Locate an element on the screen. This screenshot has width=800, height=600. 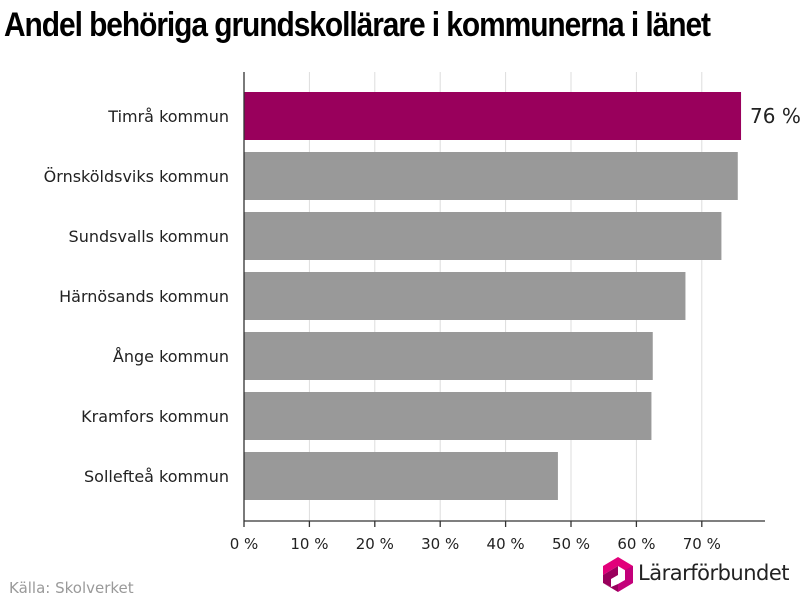
x-tick-label-2: 20 % is located at coordinates (375, 544).